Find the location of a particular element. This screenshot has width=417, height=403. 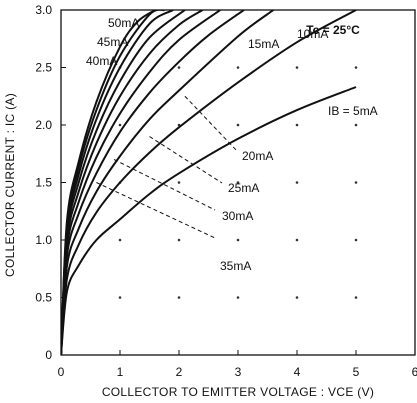

x-axis-ticks: 0 1 2 3 4 5 6 is located at coordinates (237, 364).